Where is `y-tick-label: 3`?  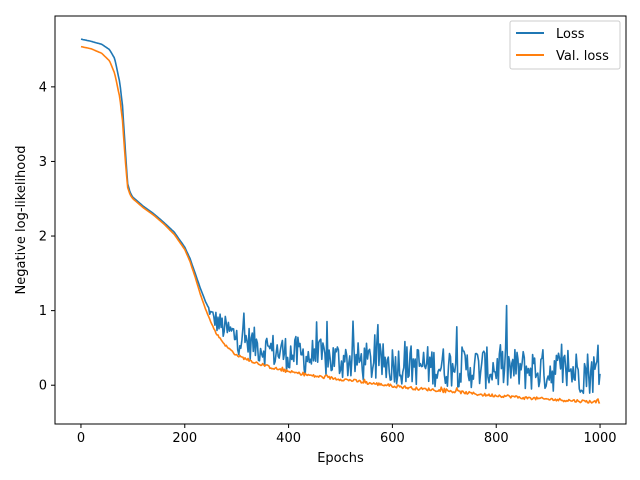 y-tick-label: 3 is located at coordinates (43, 162).